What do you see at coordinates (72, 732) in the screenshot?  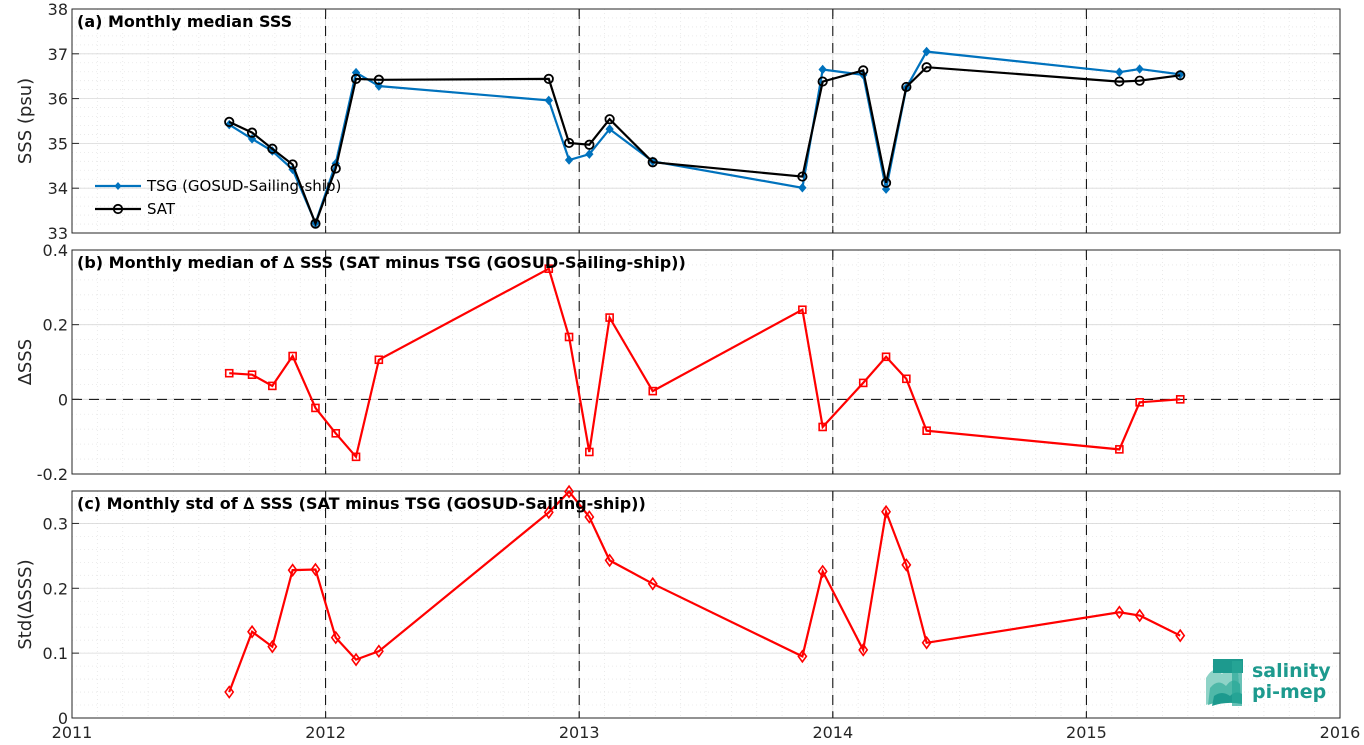 I see `x-tick-label: 2011` at bounding box center [72, 732].